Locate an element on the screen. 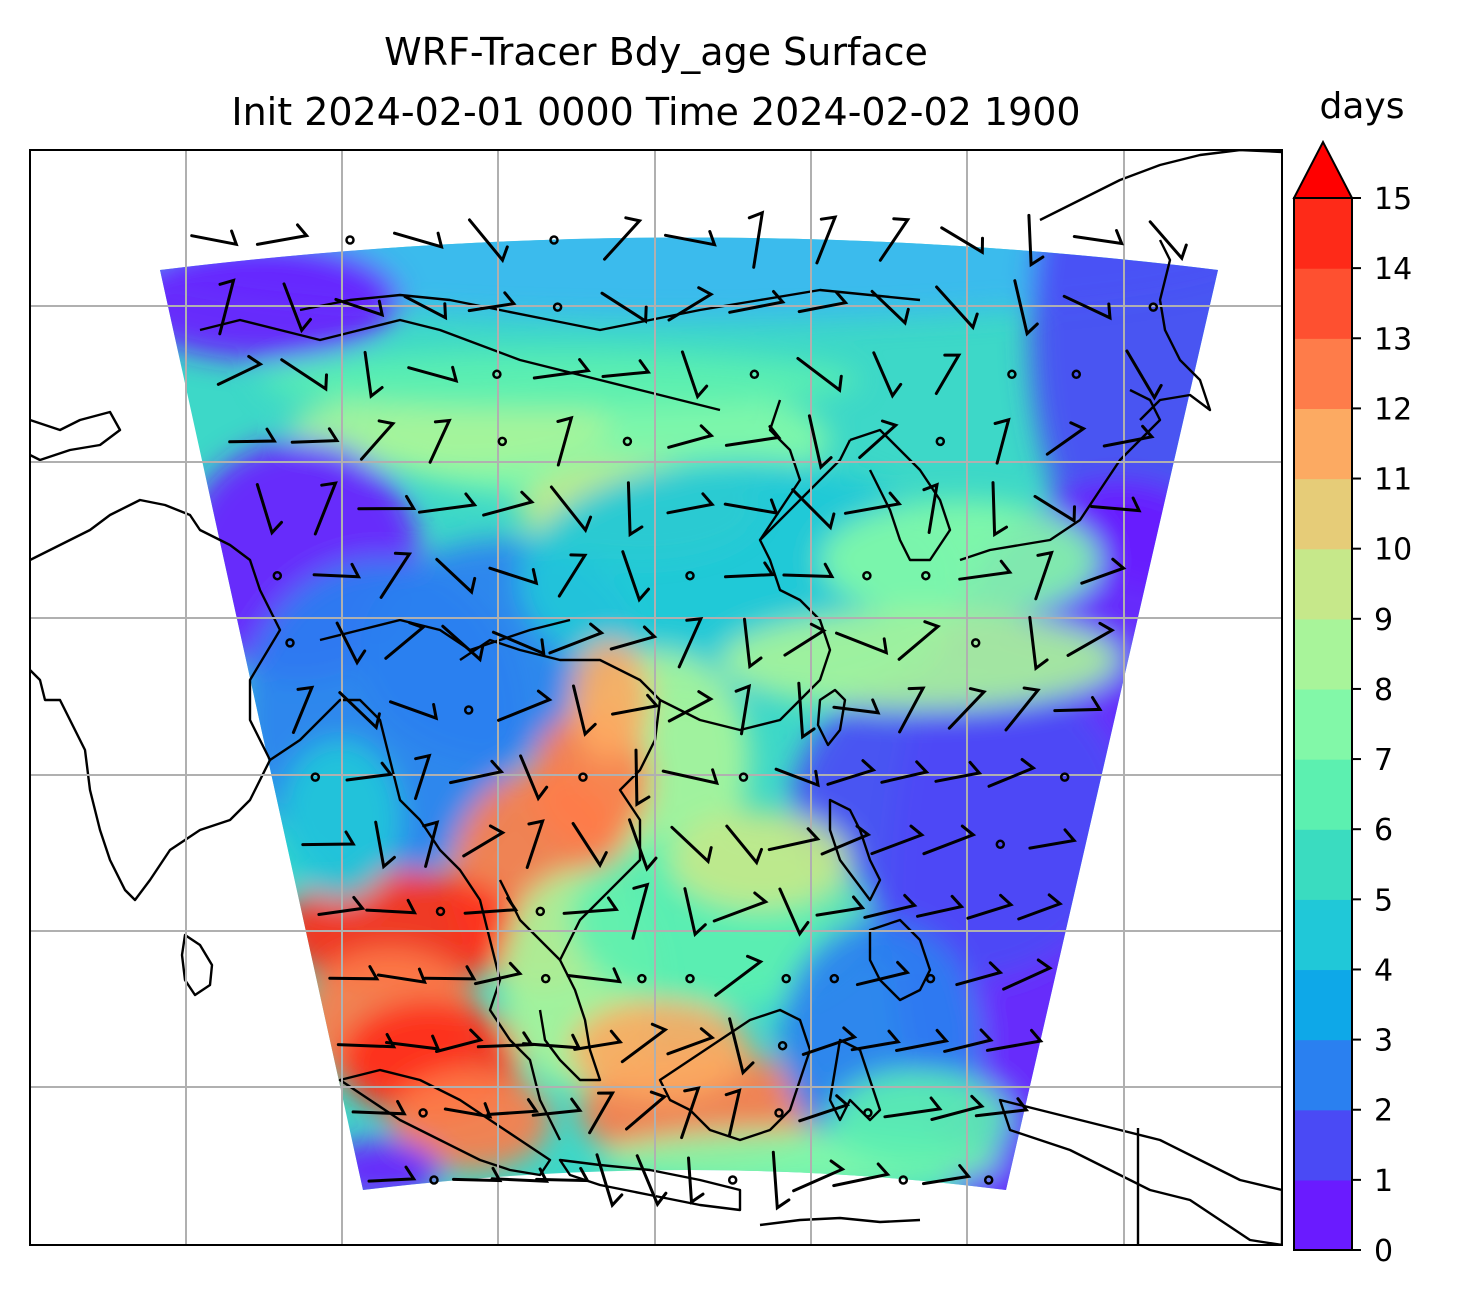 The image size is (1462, 1306). colorbar-extend-arrow is located at coordinates (1323, 169).